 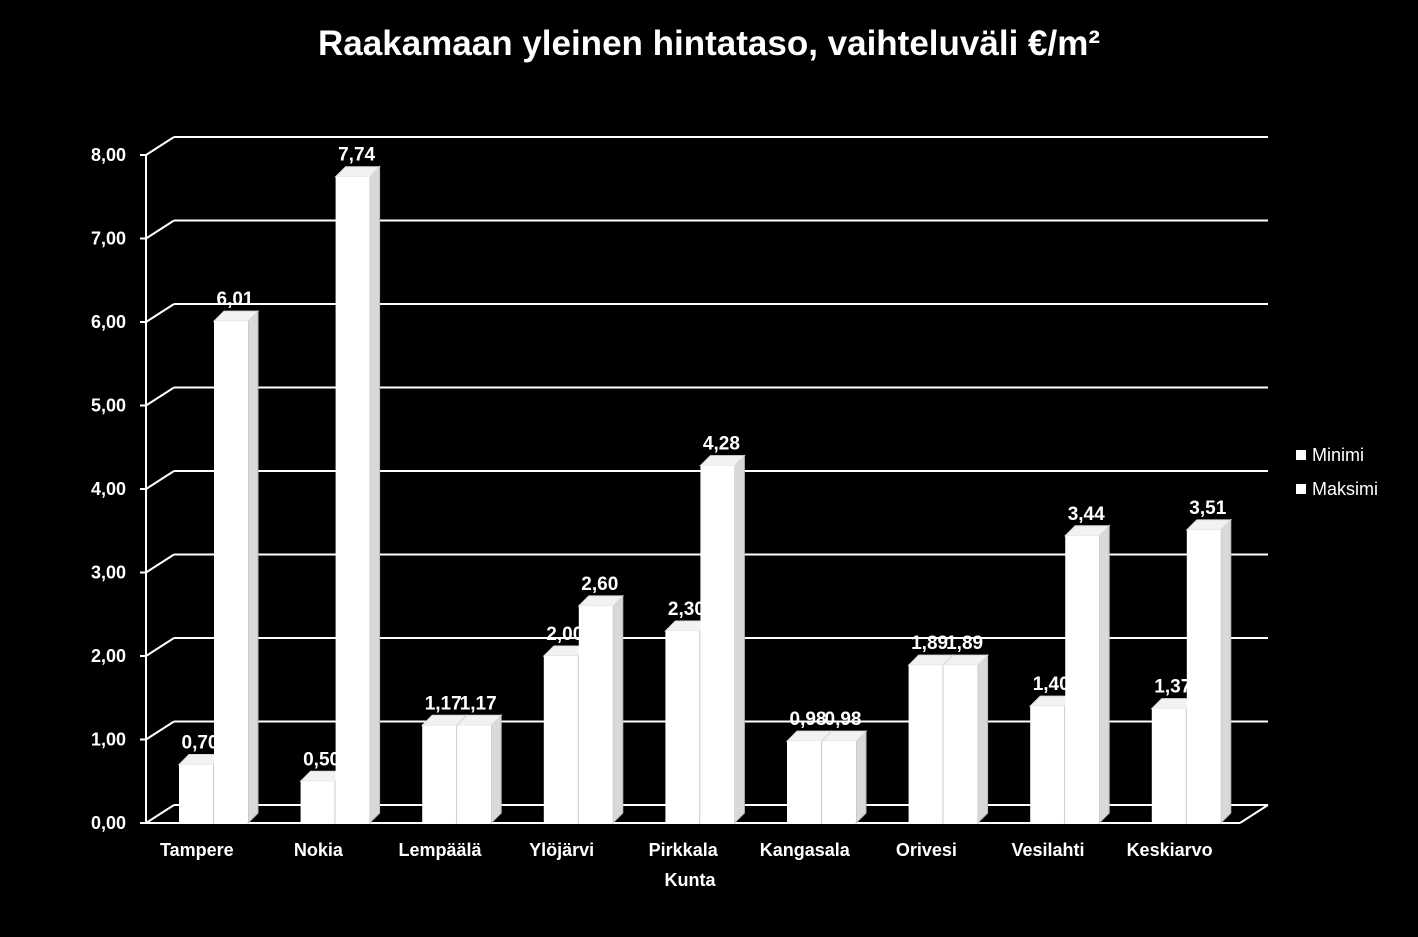 What do you see at coordinates (929, 643) in the screenshot?
I see `data-label-minimi: 1,89` at bounding box center [929, 643].